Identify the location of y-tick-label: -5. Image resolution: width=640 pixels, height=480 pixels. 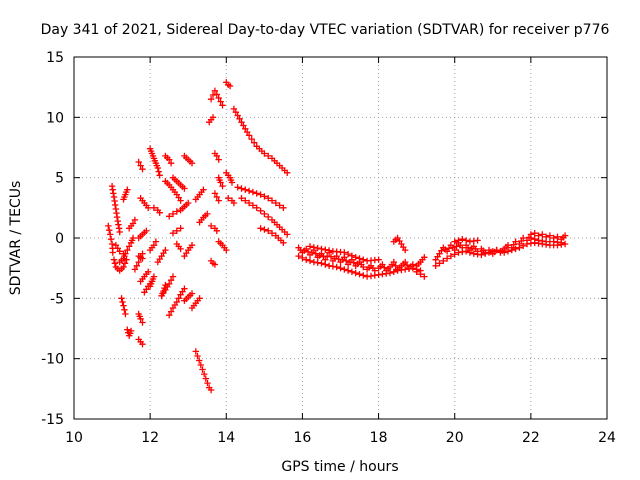
(57, 299).